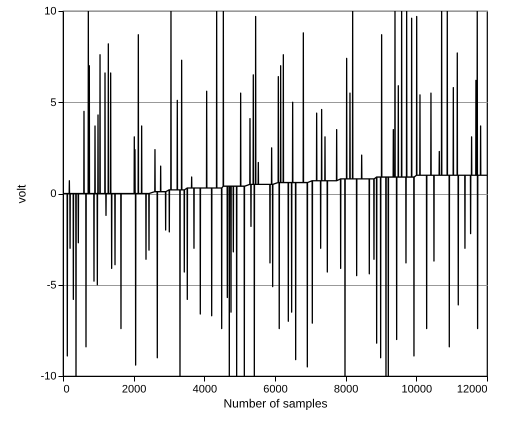 The width and height of the screenshot is (513, 434). What do you see at coordinates (205, 390) in the screenshot?
I see `x-tick-label: 4000` at bounding box center [205, 390].